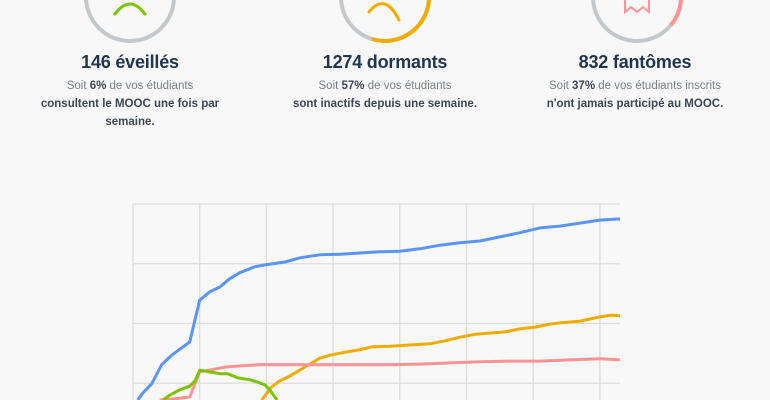 The height and width of the screenshot is (400, 770). What do you see at coordinates (385, 62) in the screenshot?
I see `stat-title: 1274 dormants` at bounding box center [385, 62].